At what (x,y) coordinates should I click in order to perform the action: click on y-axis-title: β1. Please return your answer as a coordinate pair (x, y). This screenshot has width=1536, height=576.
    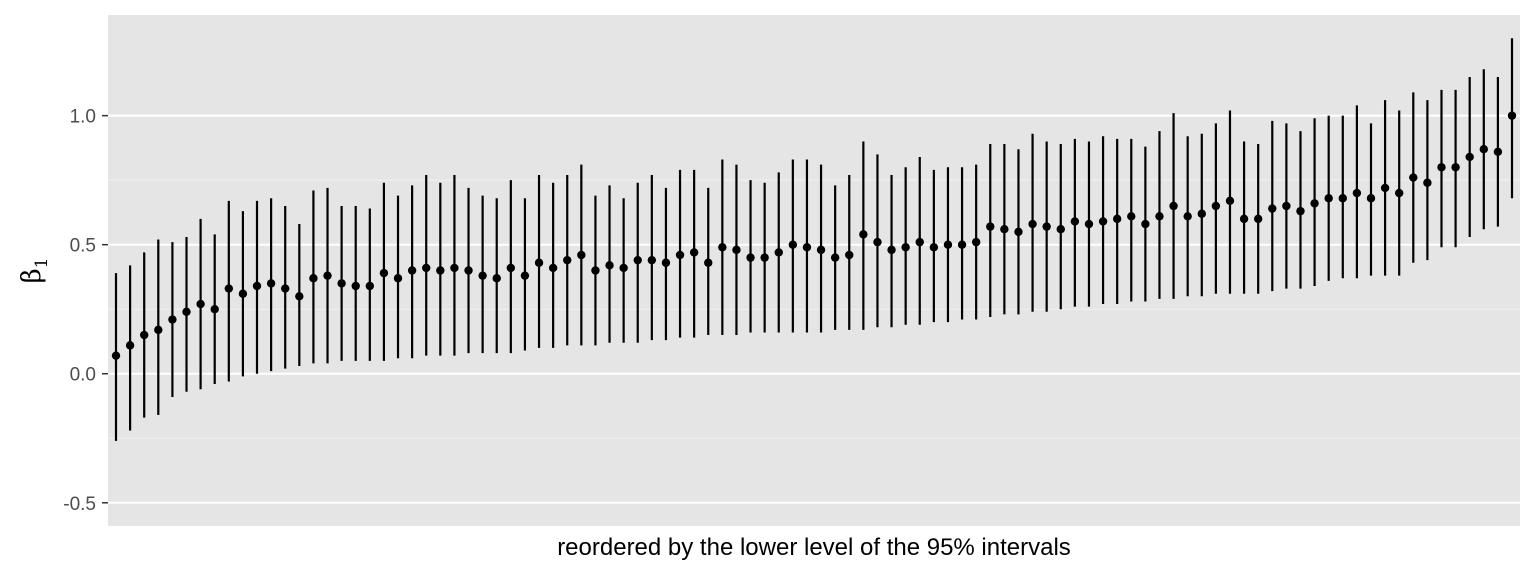
    Looking at the image, I should click on (34, 271).